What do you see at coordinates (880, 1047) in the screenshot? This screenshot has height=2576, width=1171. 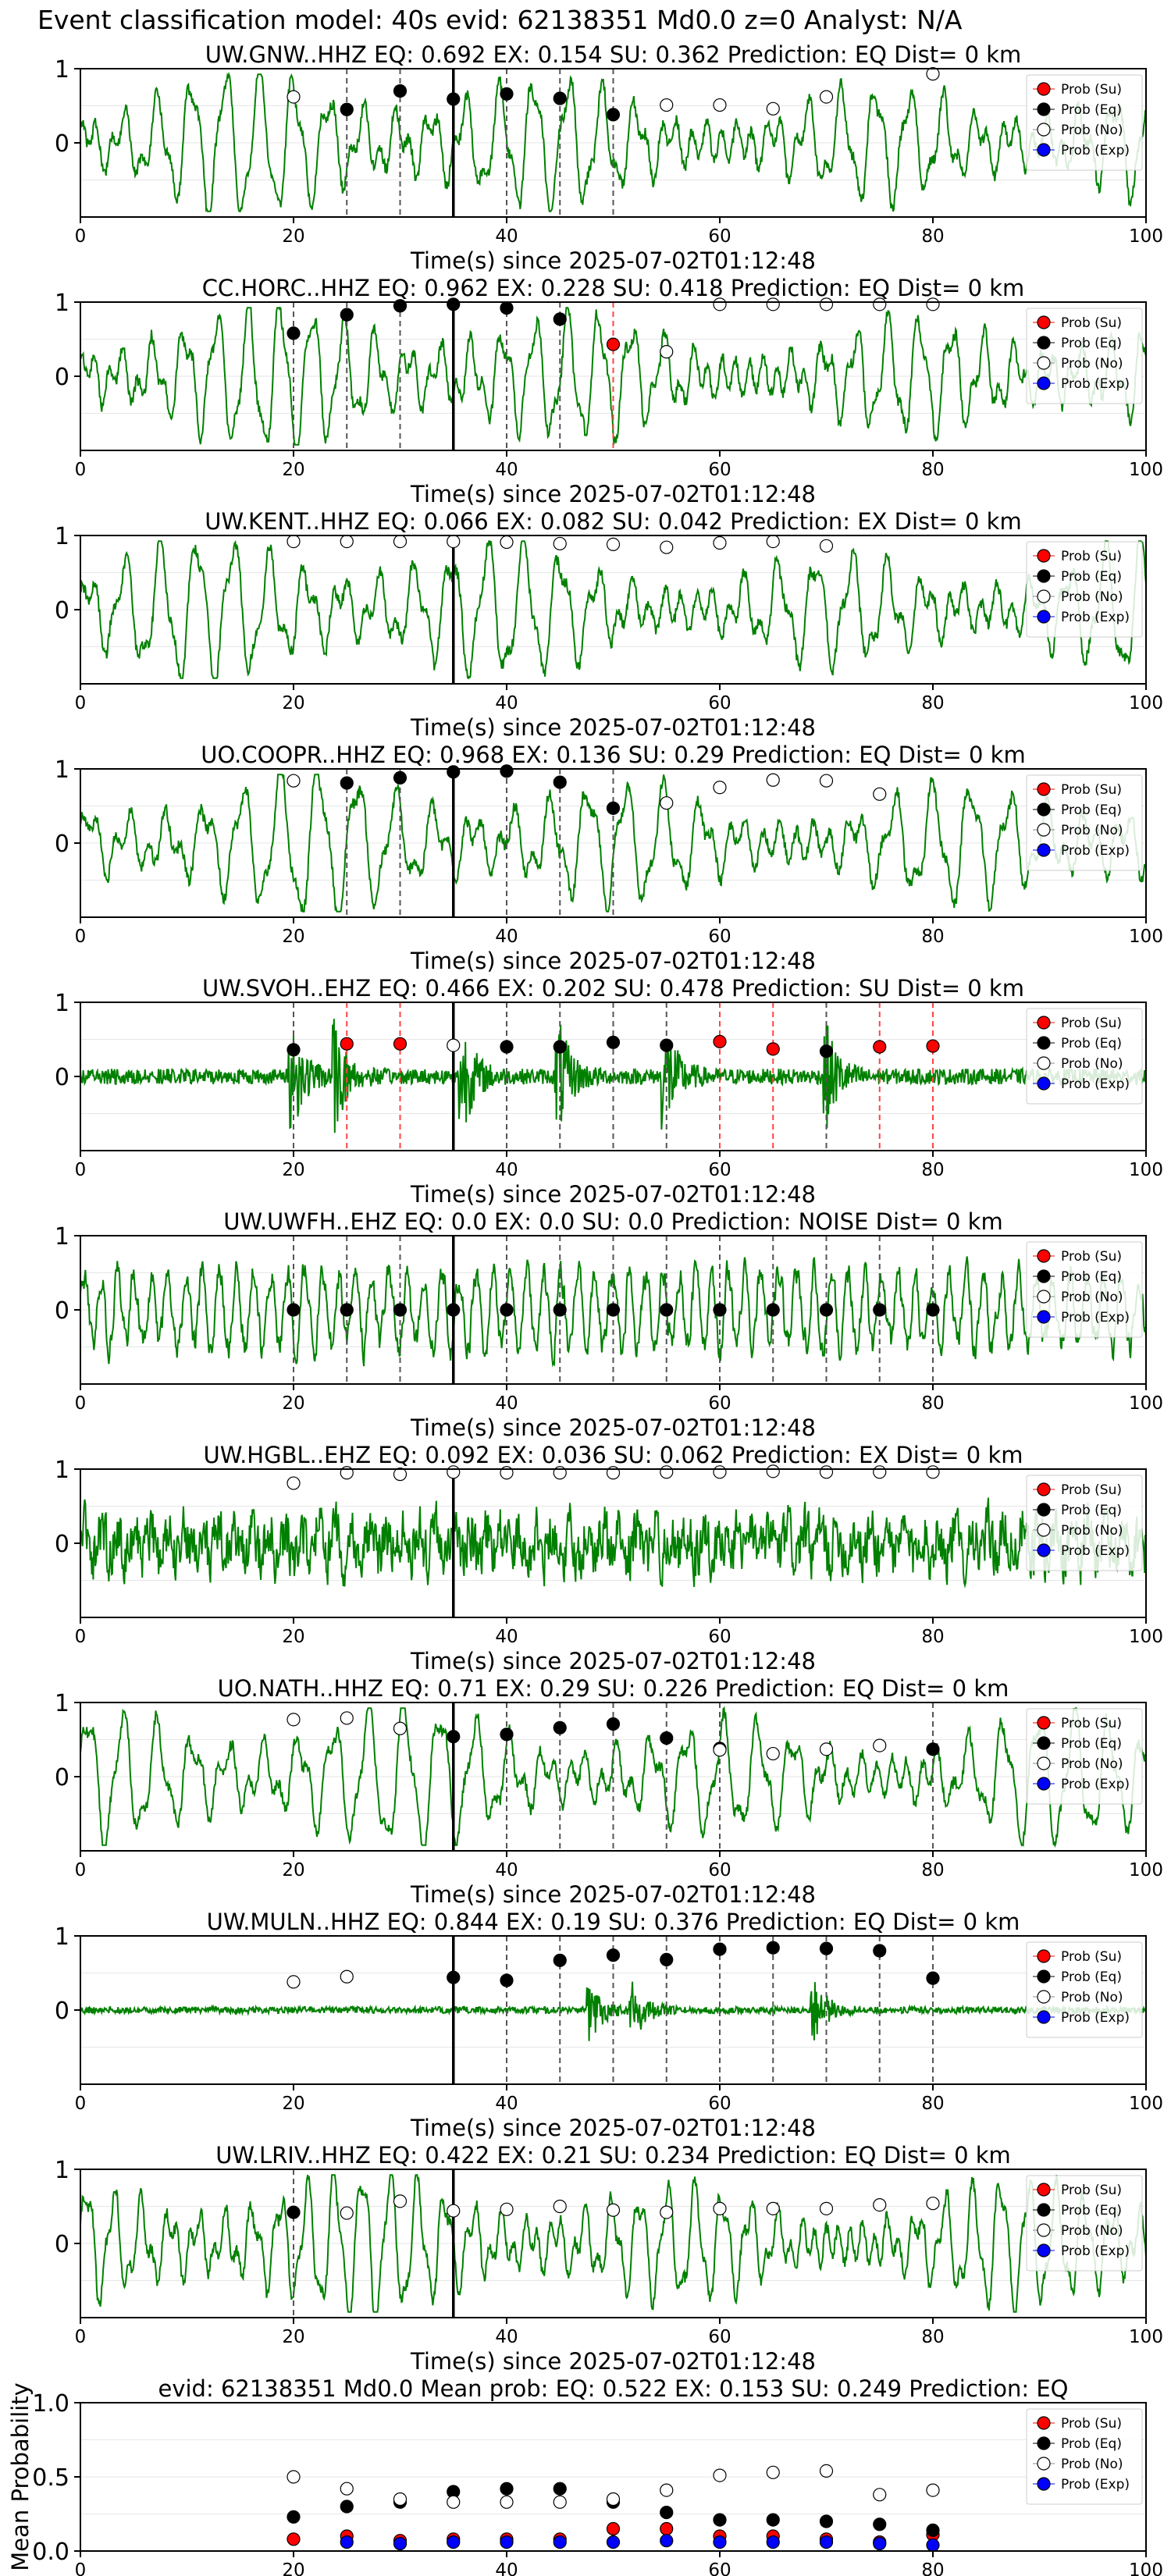 I see `prob-marker-su` at bounding box center [880, 1047].